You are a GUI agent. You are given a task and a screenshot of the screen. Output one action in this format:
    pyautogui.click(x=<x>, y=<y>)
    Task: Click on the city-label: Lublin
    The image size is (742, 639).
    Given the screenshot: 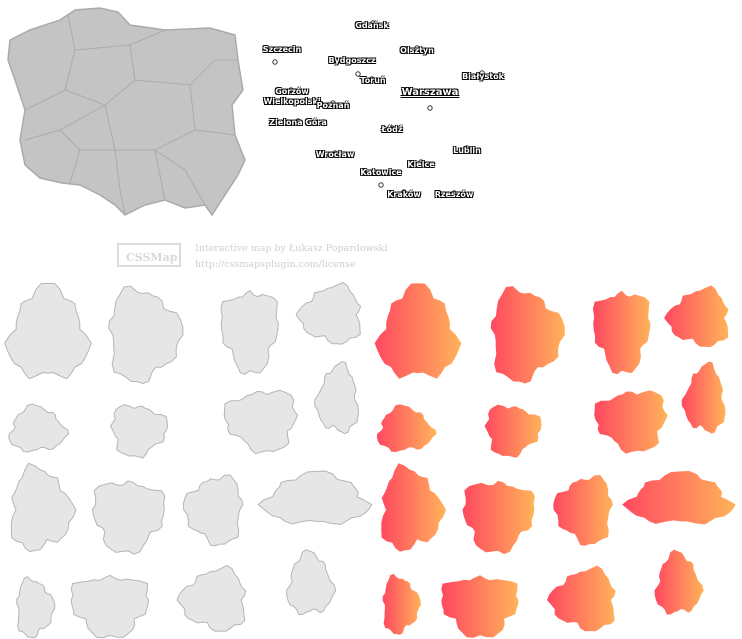 What is the action you would take?
    pyautogui.click(x=467, y=150)
    